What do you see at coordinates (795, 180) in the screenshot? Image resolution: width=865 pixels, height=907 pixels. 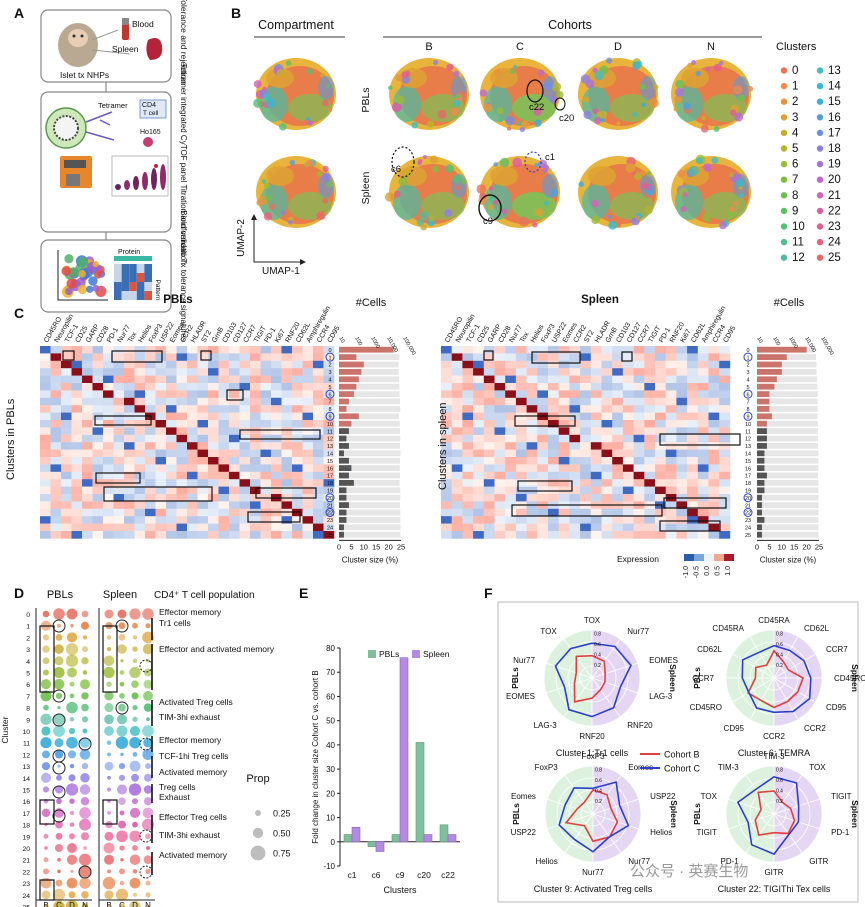 I see `legend-label: 7` at bounding box center [795, 180].